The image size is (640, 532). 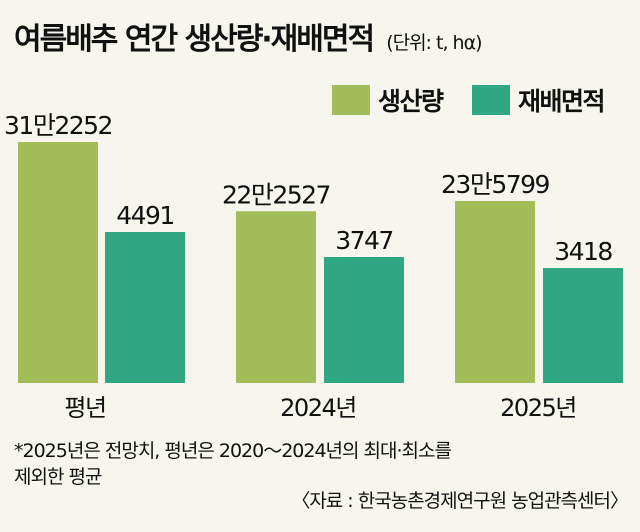 What do you see at coordinates (233, 451) in the screenshot?
I see `footnote-line-1: *2025년은 전망치, 평년은 2020～2024년의 최대·최소를` at bounding box center [233, 451].